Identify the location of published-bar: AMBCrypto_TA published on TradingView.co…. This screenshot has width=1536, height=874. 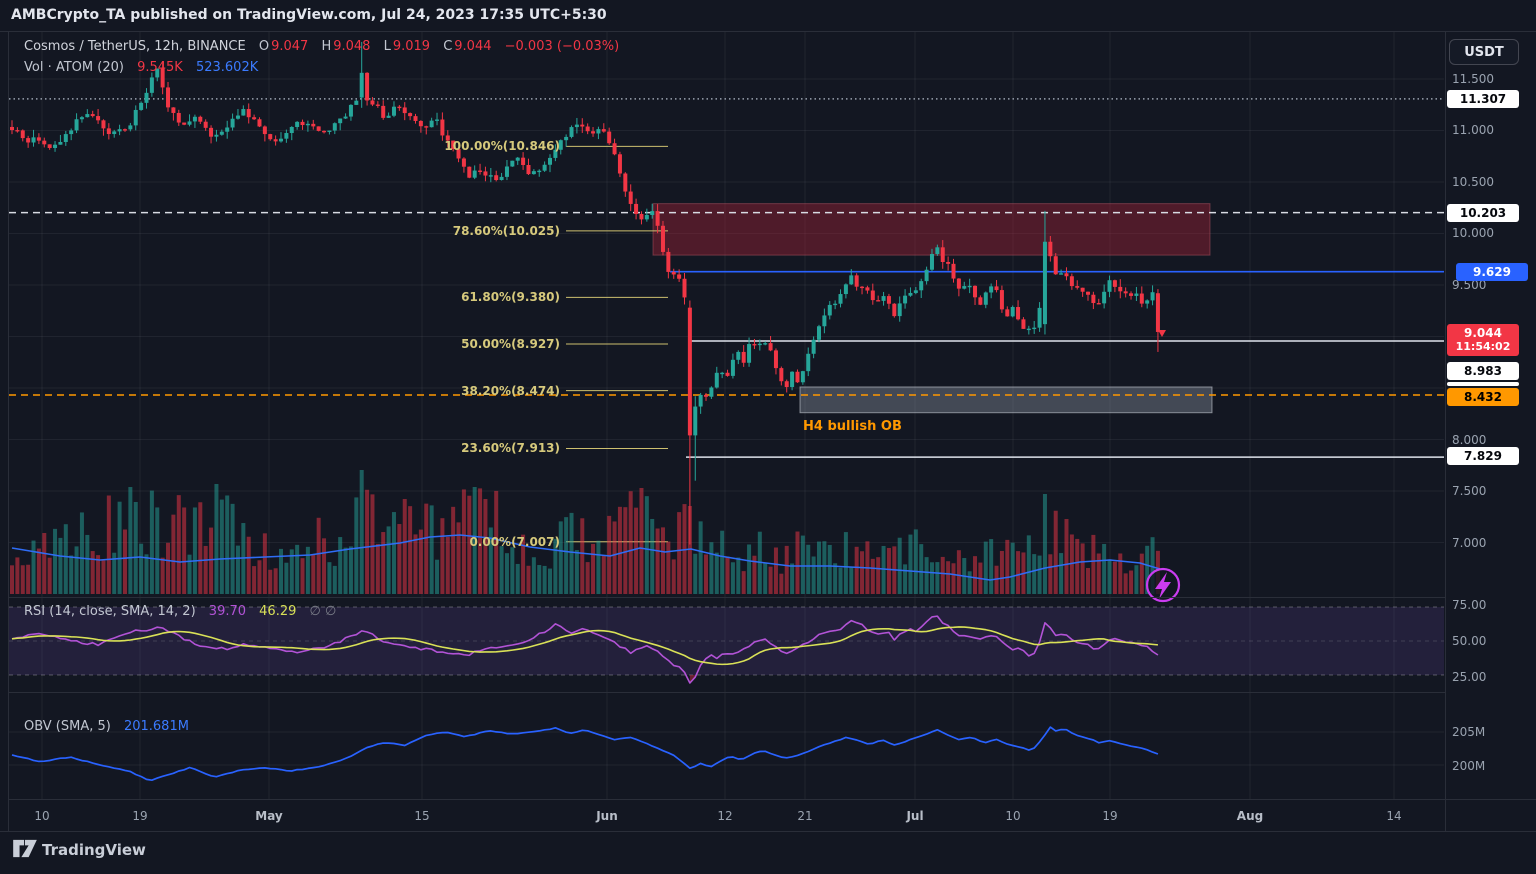
(309, 15).